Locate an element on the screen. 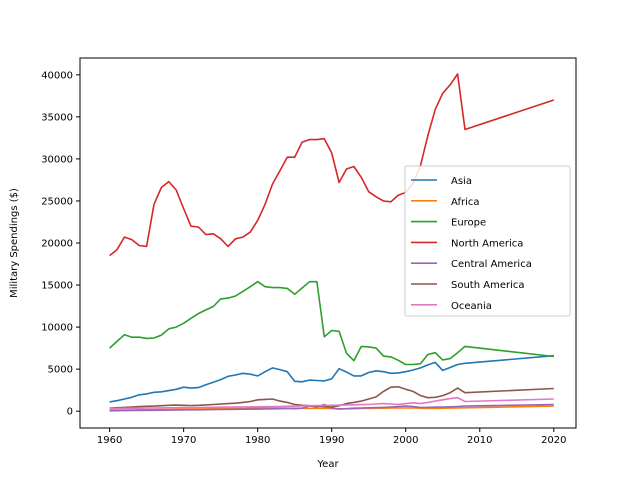  series-line-south-america is located at coordinates (331, 397).